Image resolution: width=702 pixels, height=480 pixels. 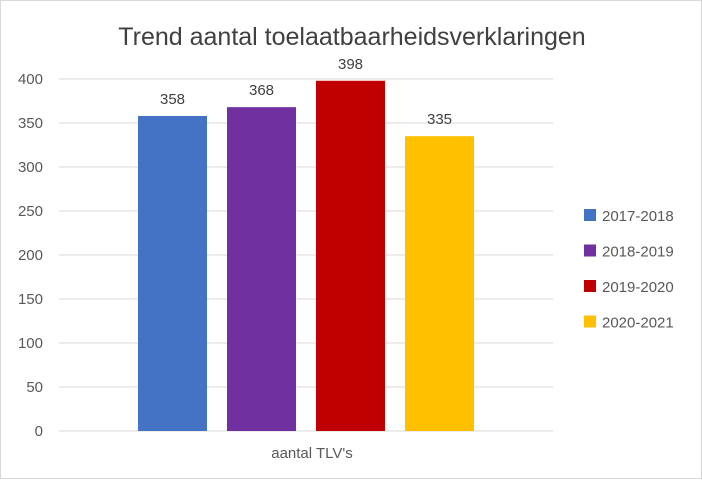 What do you see at coordinates (30, 79) in the screenshot?
I see `y-tick-label: 400` at bounding box center [30, 79].